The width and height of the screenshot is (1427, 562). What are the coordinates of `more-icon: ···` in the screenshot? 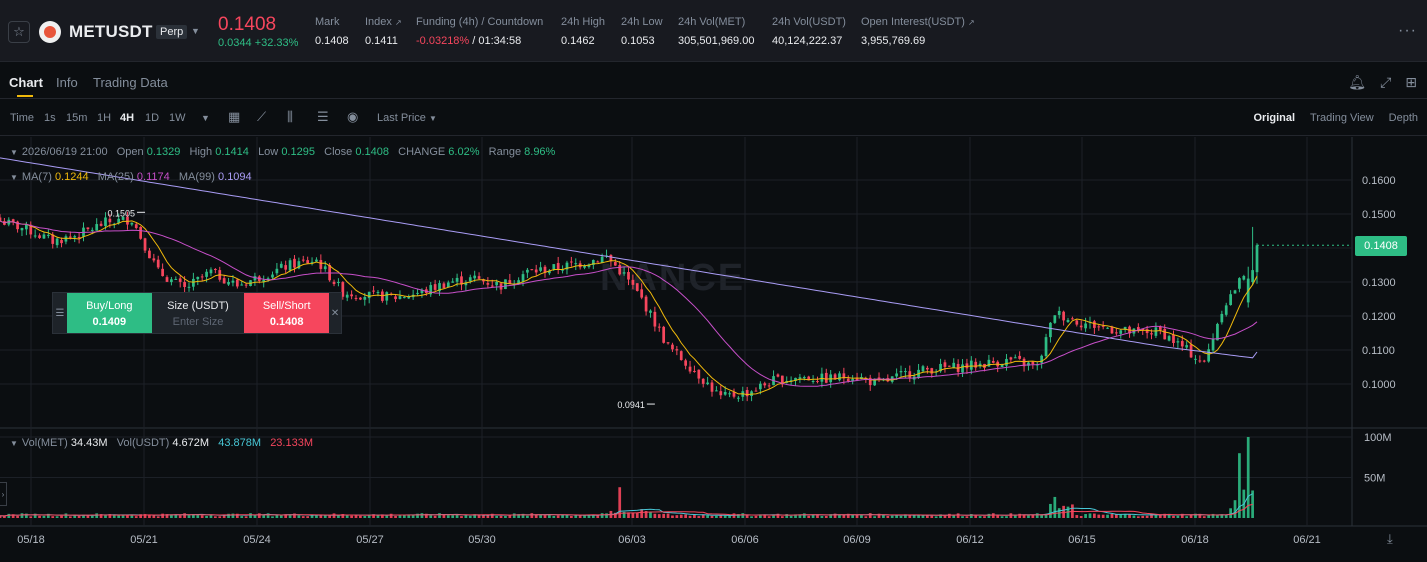 It's located at (1407, 30).